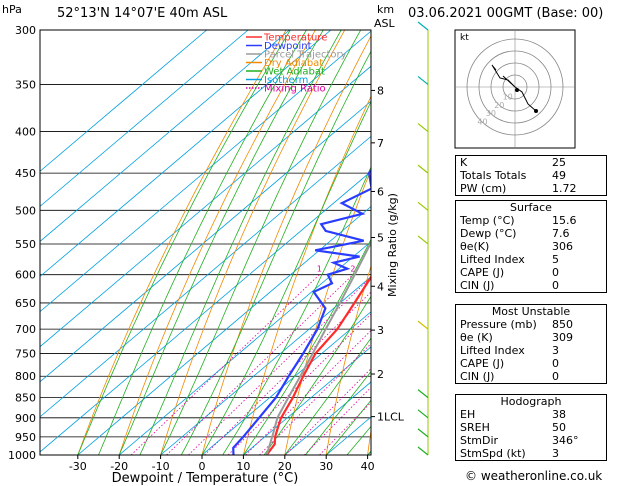 This screenshot has height=486, width=629. What do you see at coordinates (531, 401) in the screenshot?
I see `hodograph-stats-title: Hodograph` at bounding box center [531, 401].